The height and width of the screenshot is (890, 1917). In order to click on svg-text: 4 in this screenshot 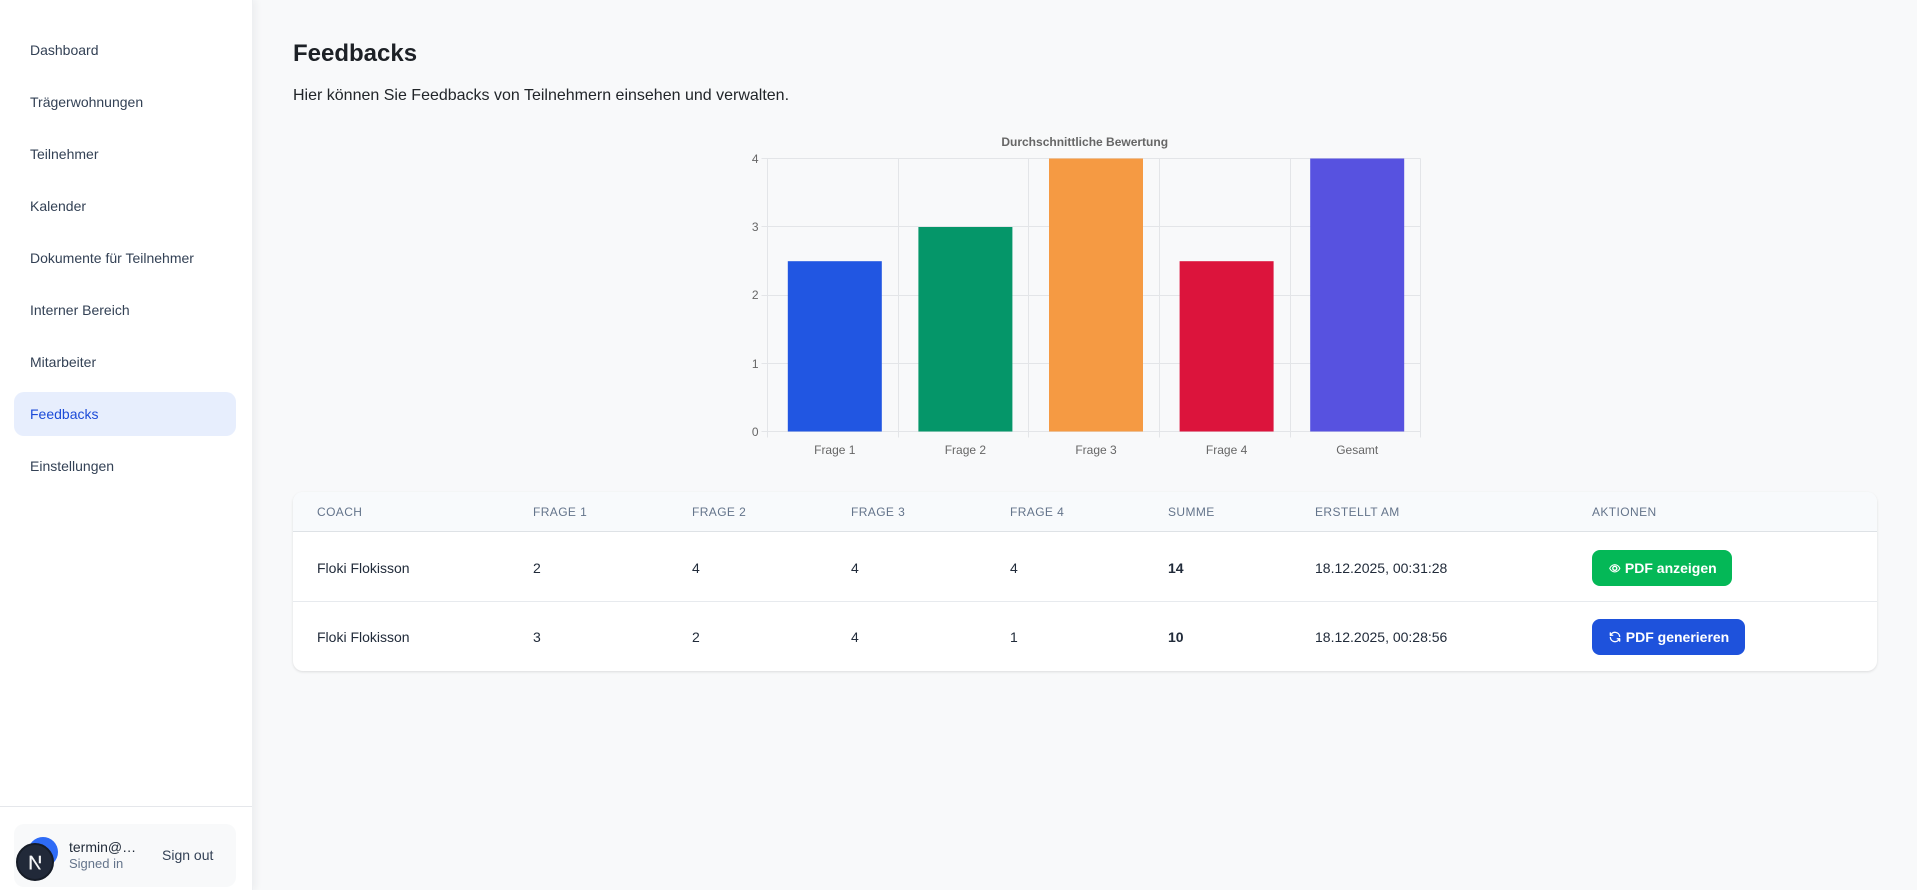, I will do `click(755, 159)`.